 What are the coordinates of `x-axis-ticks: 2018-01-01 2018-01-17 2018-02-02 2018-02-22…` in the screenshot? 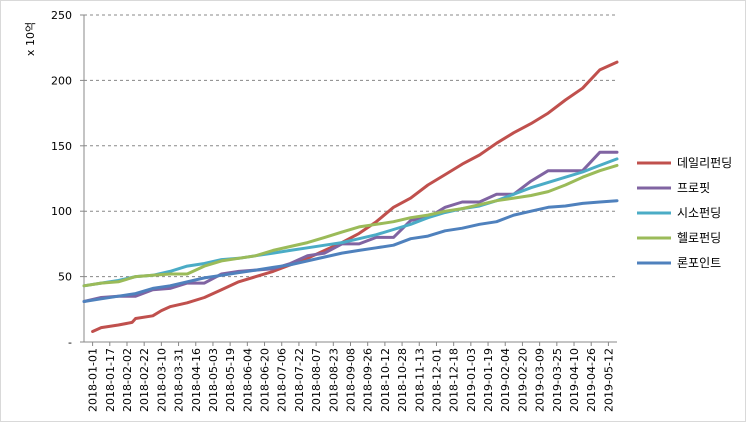 It's located at (351, 377).